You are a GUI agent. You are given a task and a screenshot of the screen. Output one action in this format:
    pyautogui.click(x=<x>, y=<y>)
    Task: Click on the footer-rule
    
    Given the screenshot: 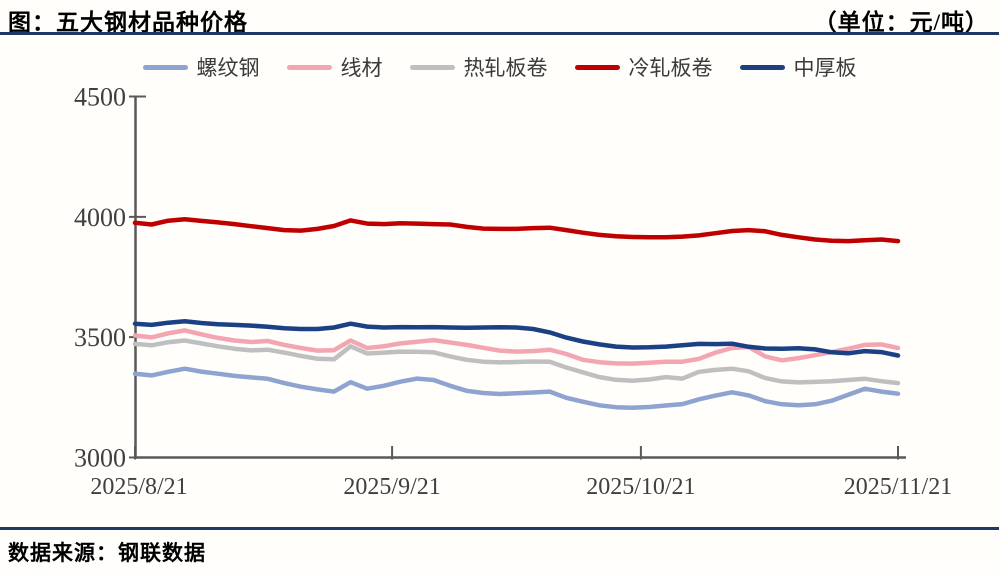 What is the action you would take?
    pyautogui.click(x=499, y=528)
    